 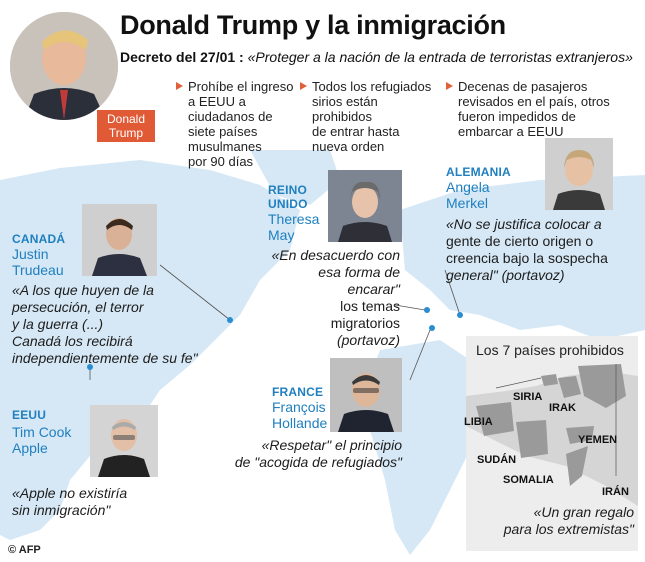 What do you see at coordinates (294, 219) in the screenshot?
I see `uk-first-name: Theresa` at bounding box center [294, 219].